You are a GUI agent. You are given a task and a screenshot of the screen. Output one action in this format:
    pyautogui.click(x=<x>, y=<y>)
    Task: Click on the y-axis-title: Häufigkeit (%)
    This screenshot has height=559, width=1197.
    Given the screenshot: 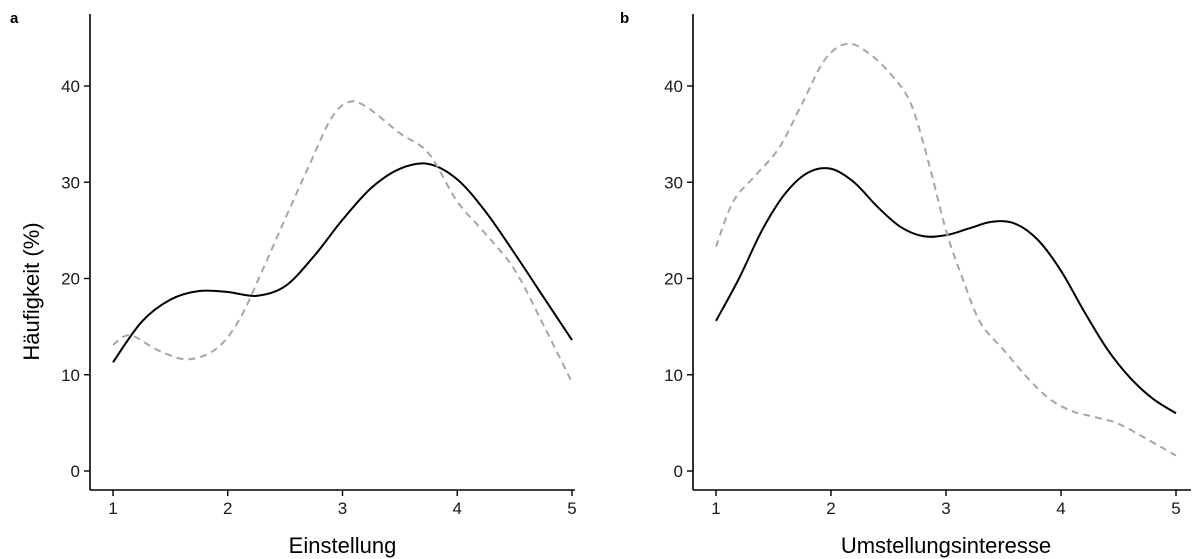 What is the action you would take?
    pyautogui.click(x=31, y=291)
    